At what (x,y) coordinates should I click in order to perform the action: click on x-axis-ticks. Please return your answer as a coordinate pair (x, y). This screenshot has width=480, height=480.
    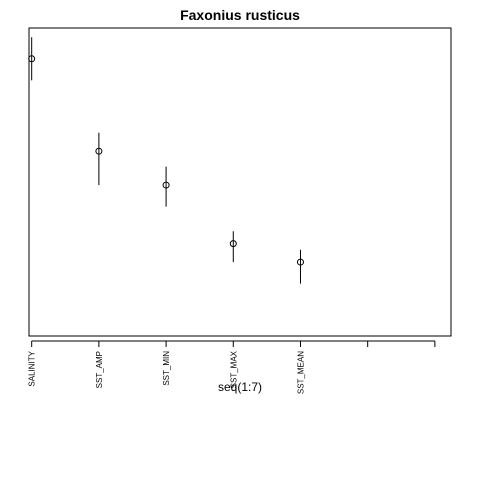
    Looking at the image, I should click on (233, 344).